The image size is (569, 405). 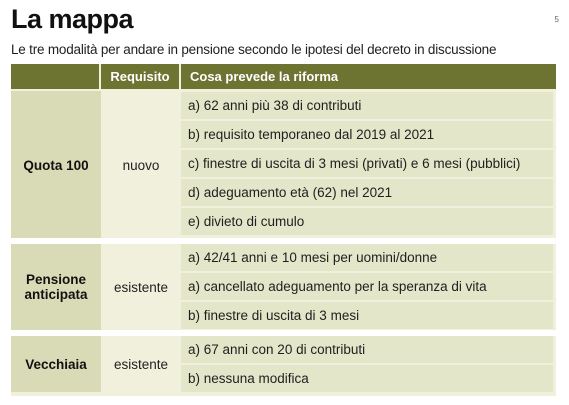 What do you see at coordinates (367, 192) in the screenshot?
I see `list-item: d) adeguamento età (62) nel 2021` at bounding box center [367, 192].